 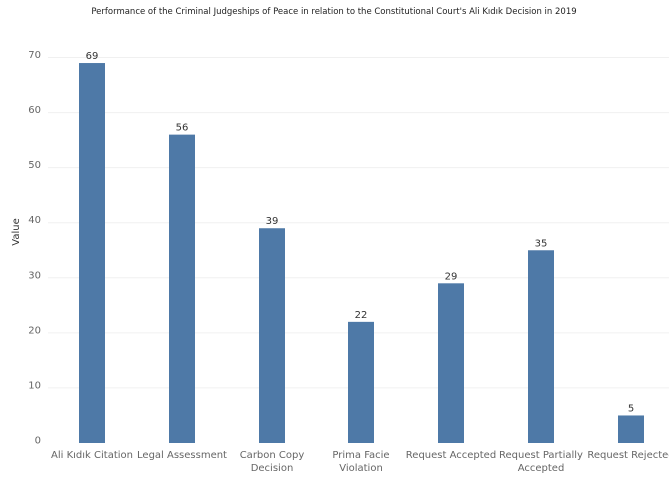 I want to click on bar-value-label: 29, so click(x=451, y=276).